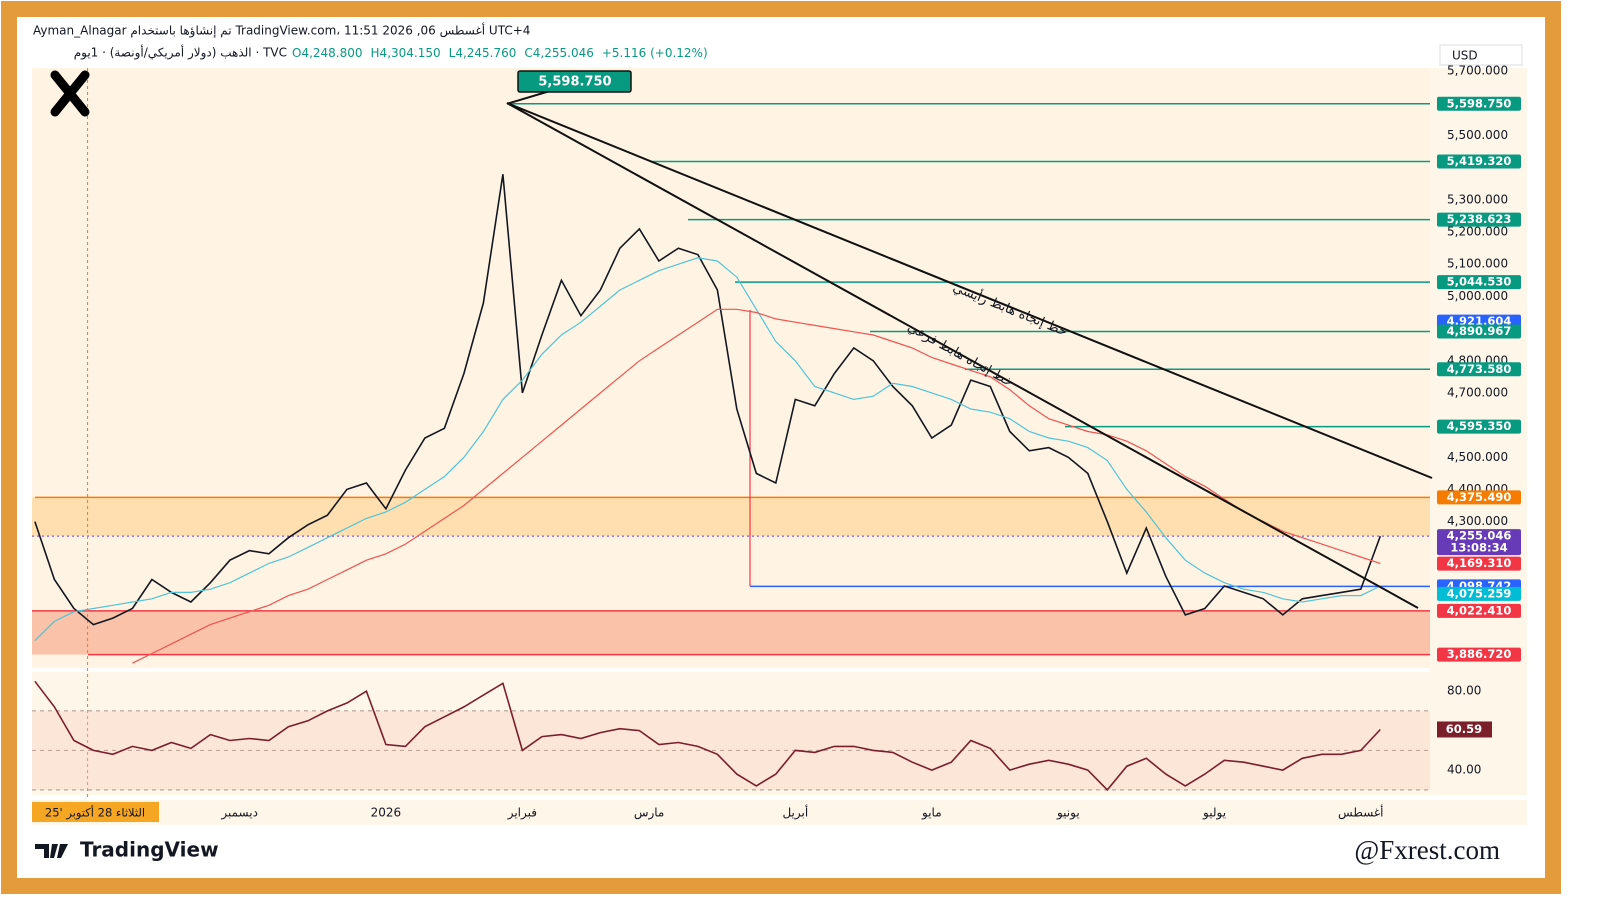 This screenshot has height=921, width=1600. I want to click on value-tag, so click(1464, 729).